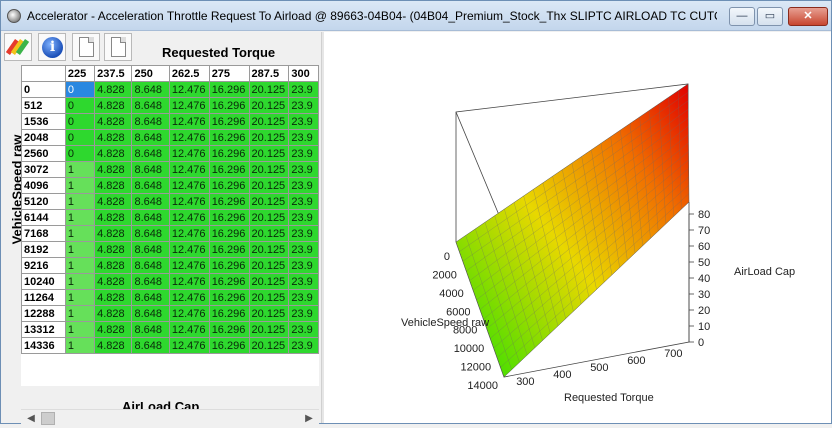 This screenshot has height=428, width=832. I want to click on row-header: 512, so click(43, 105).